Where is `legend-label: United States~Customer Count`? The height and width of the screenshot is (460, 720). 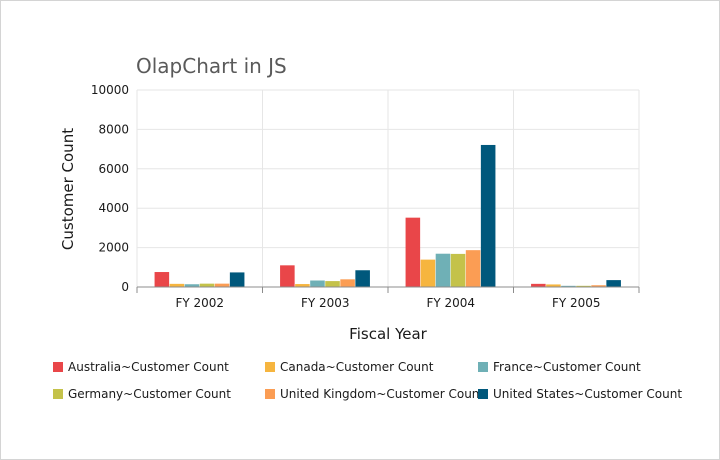
legend-label: United States~Customer Count is located at coordinates (587, 394).